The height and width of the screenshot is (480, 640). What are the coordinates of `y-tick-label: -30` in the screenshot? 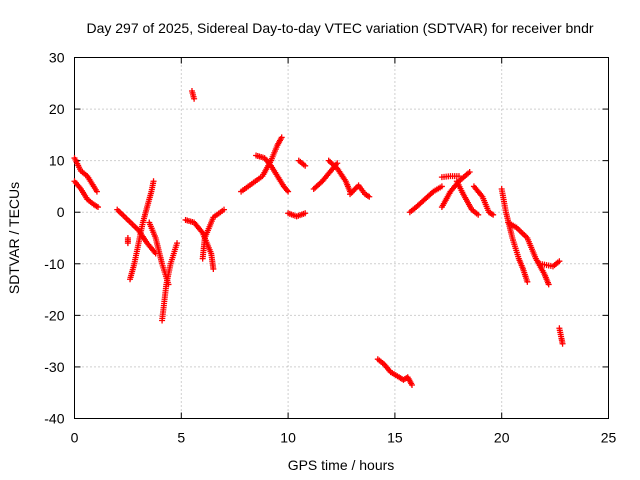 It's located at (54, 367).